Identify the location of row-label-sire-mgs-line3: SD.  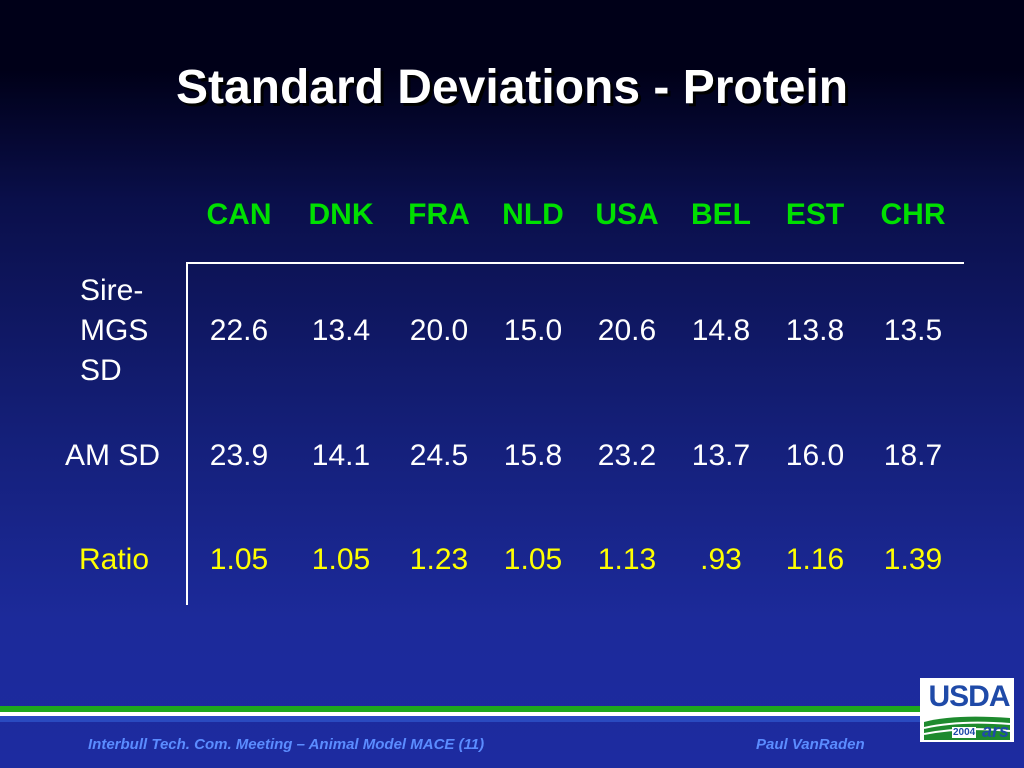
(101, 370).